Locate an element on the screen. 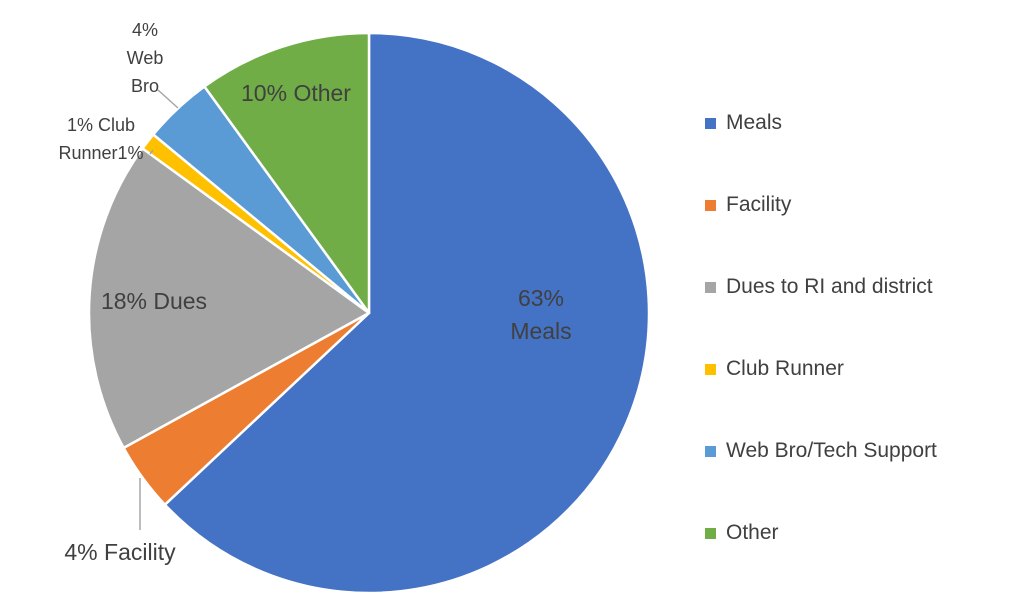 The width and height of the screenshot is (1009, 607). legend-label: Dues to RI and district is located at coordinates (829, 286).